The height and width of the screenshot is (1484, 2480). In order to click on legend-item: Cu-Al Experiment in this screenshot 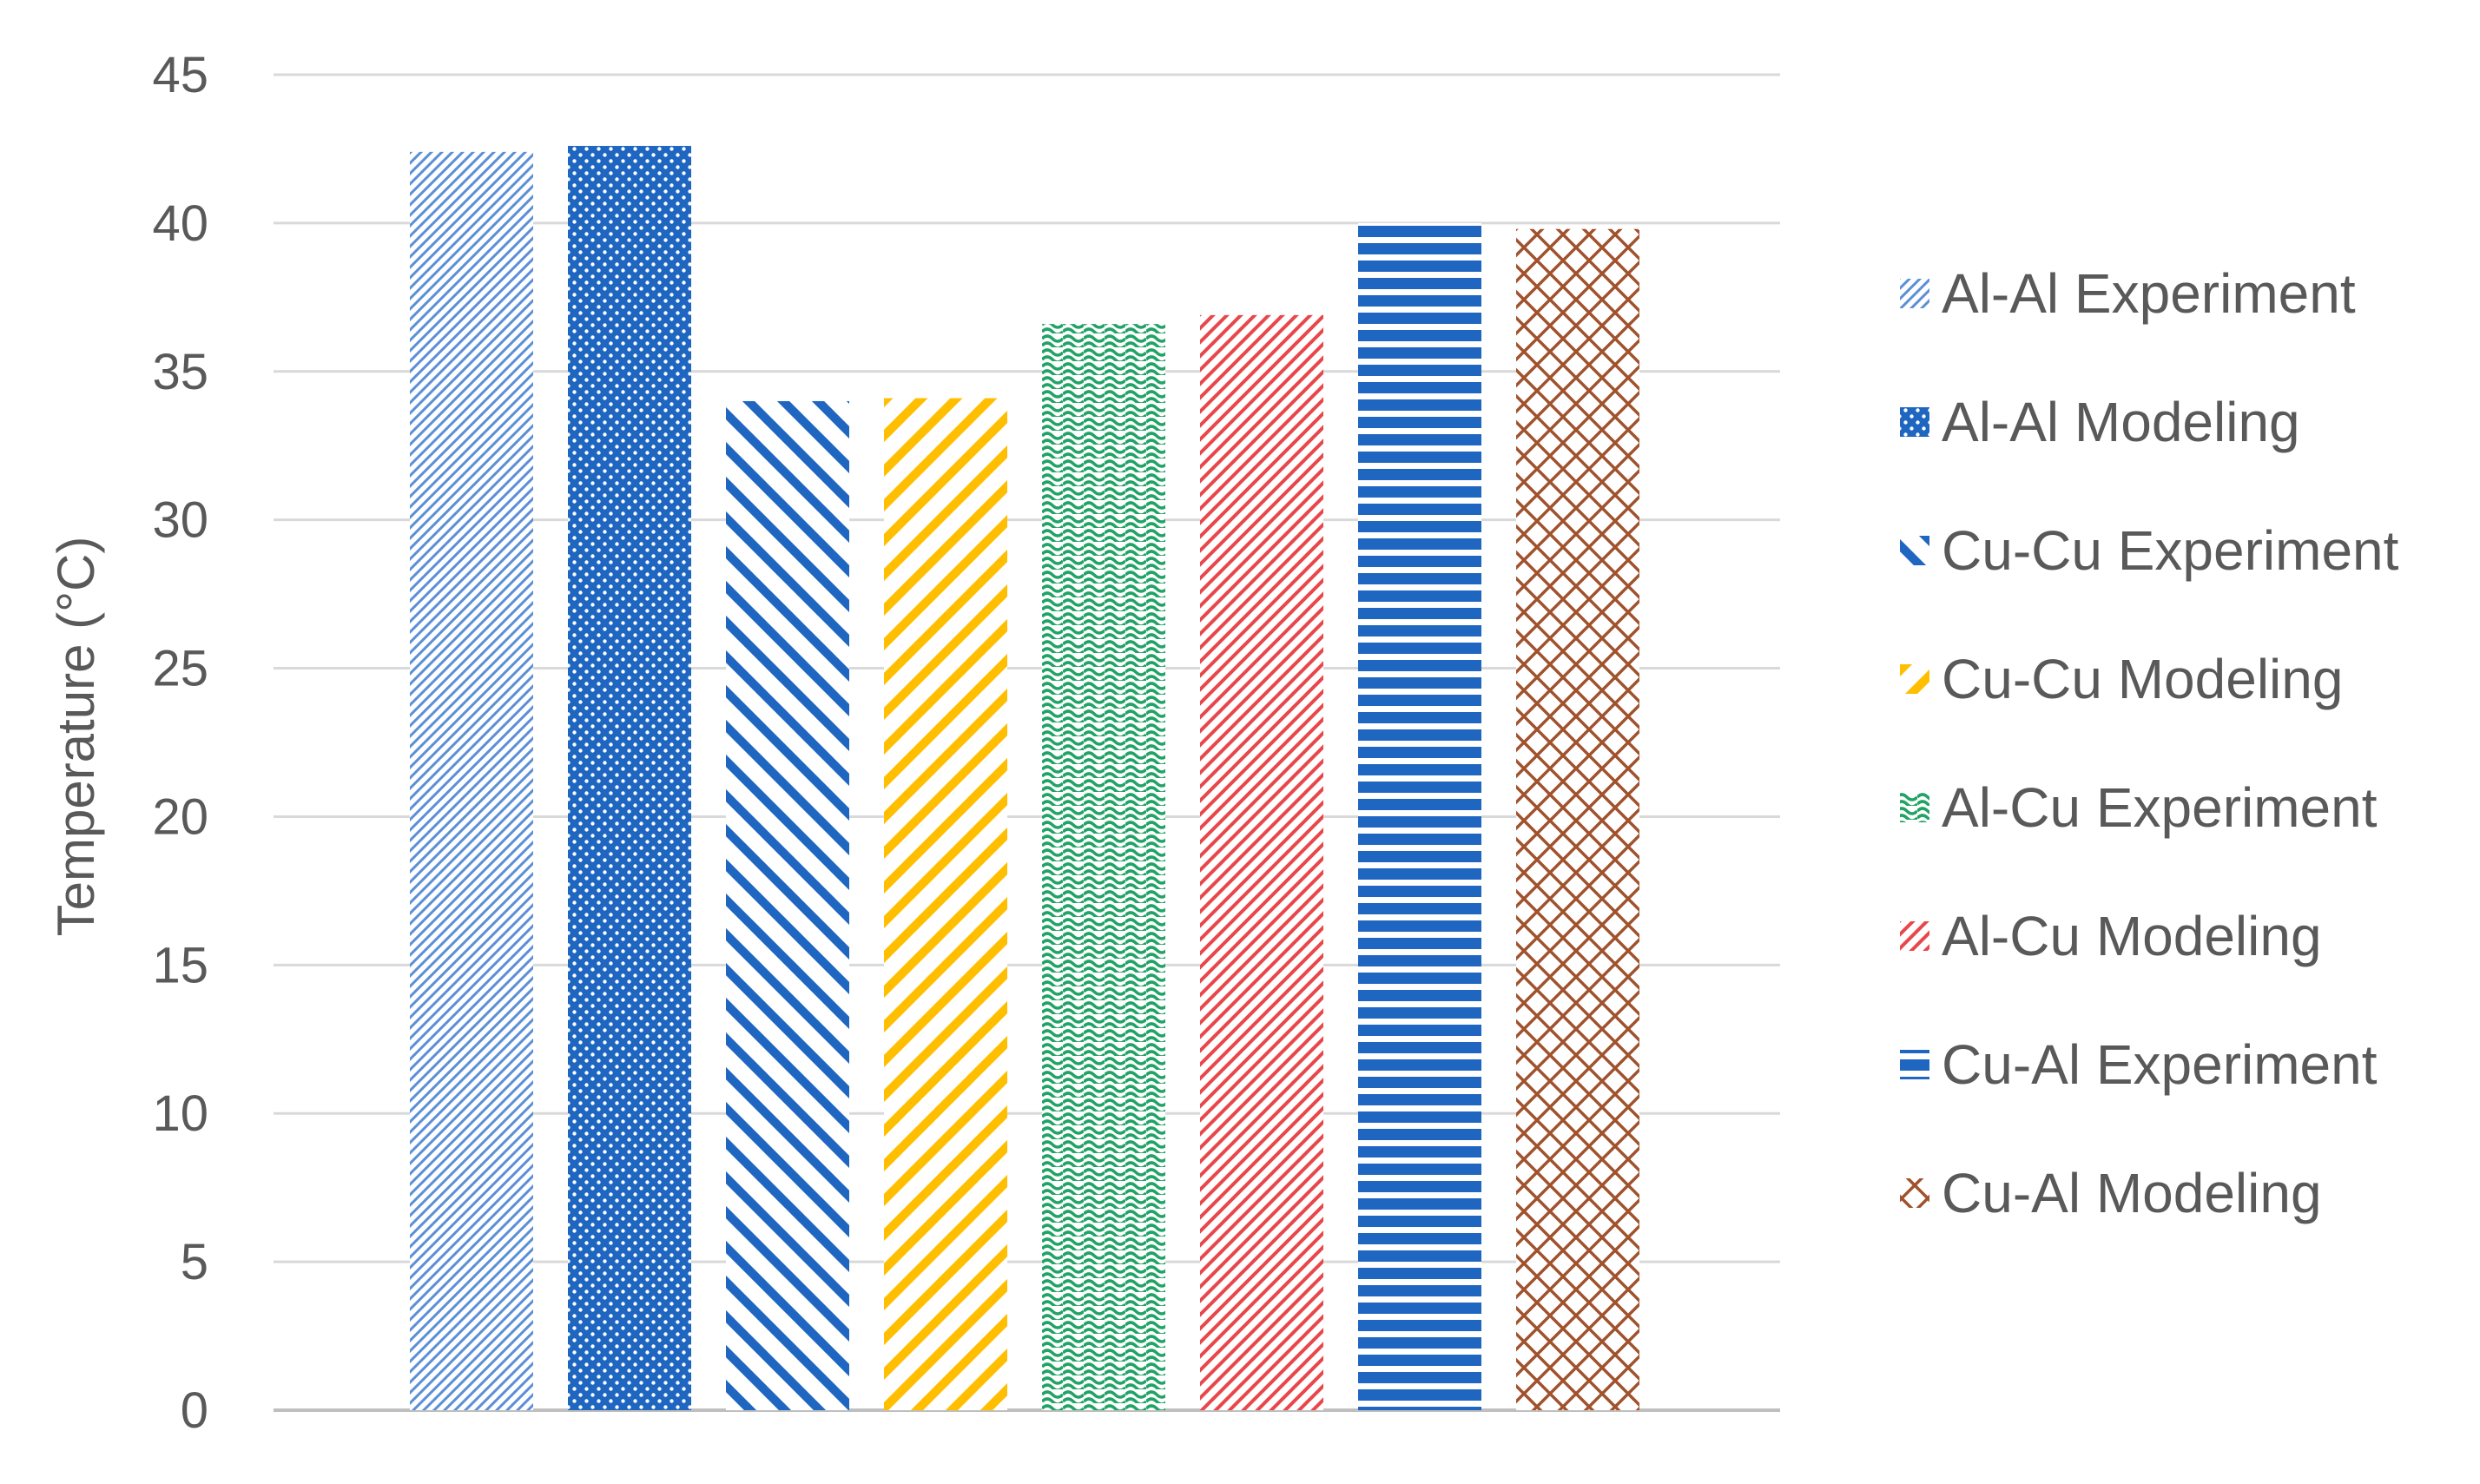, I will do `click(2139, 1064)`.